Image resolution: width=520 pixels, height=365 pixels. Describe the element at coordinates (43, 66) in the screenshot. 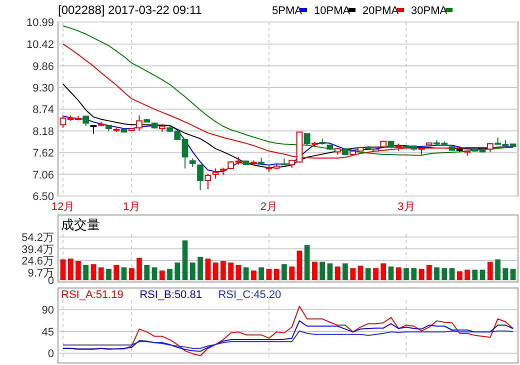

I see `y-tick-label: 9.86` at that location.